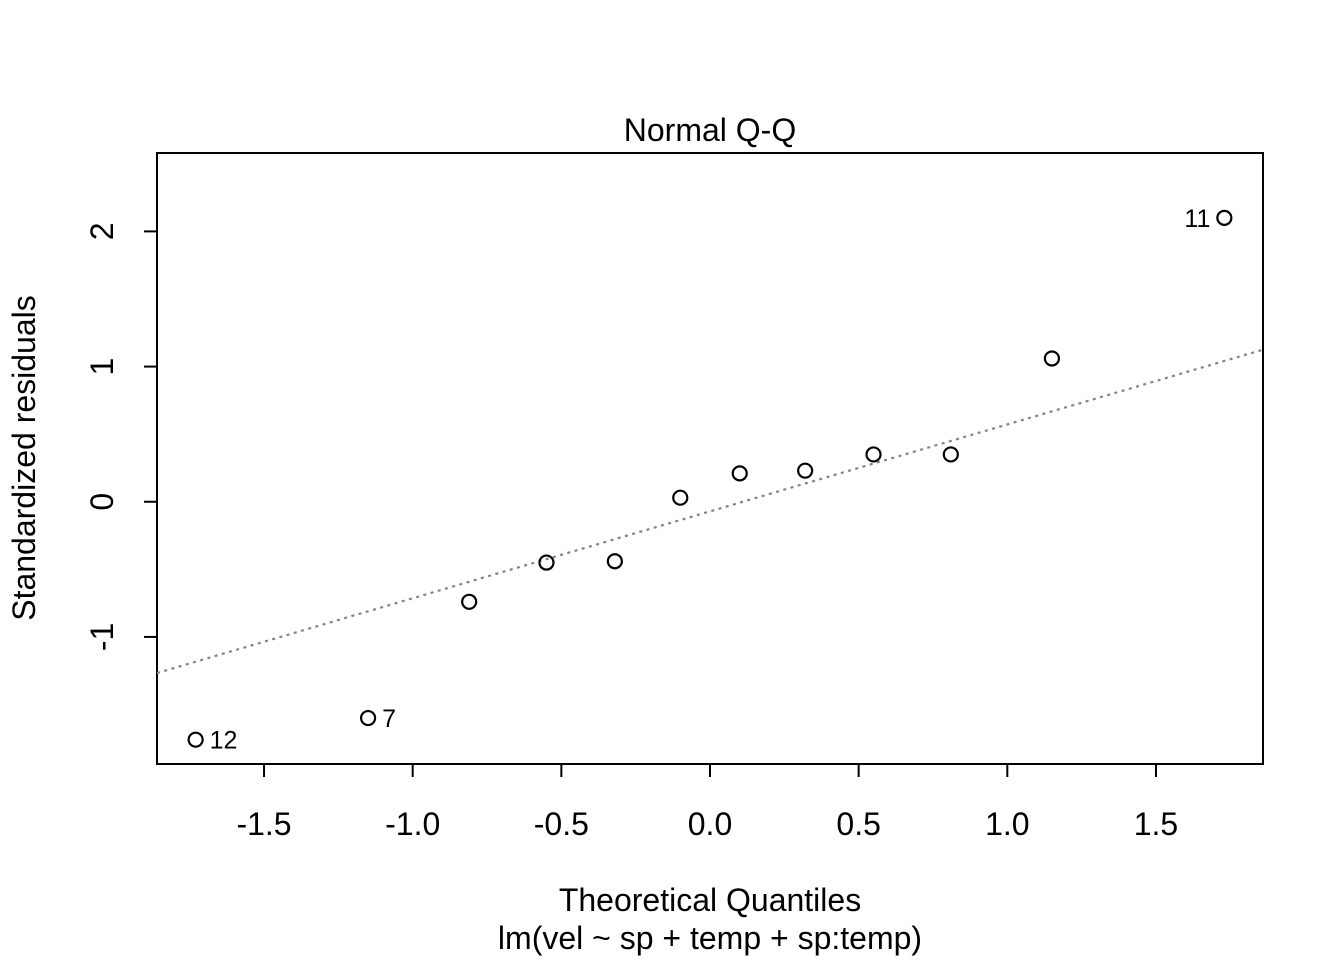  I want to click on y-axis-ticks: -1 0 1 2, so click(120, 437).